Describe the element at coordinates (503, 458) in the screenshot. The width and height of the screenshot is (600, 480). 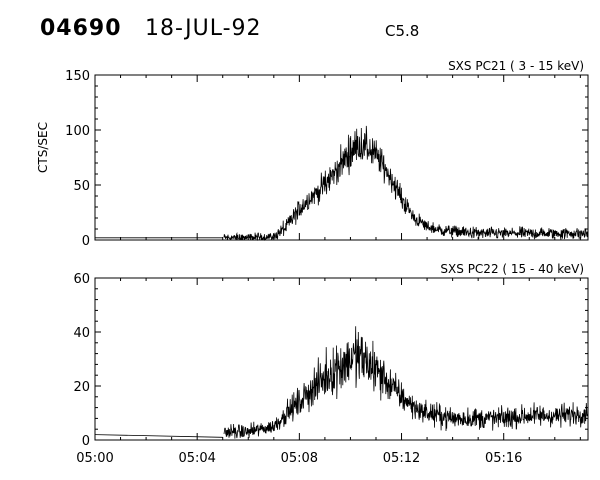
I see `x-tick-label: 05:16` at that location.